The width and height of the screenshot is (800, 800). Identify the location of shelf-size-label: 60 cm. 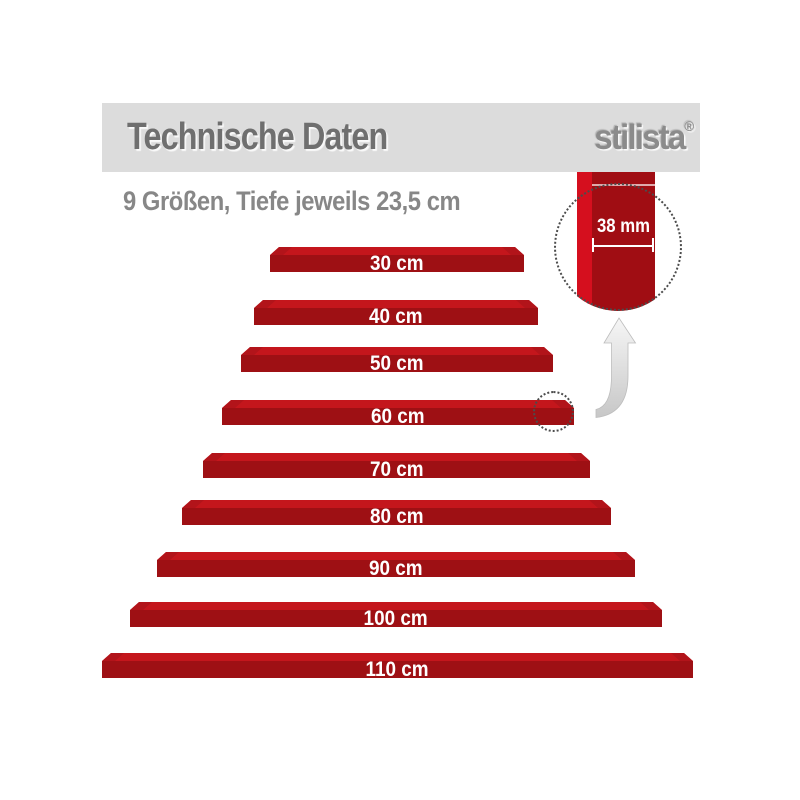
(398, 416).